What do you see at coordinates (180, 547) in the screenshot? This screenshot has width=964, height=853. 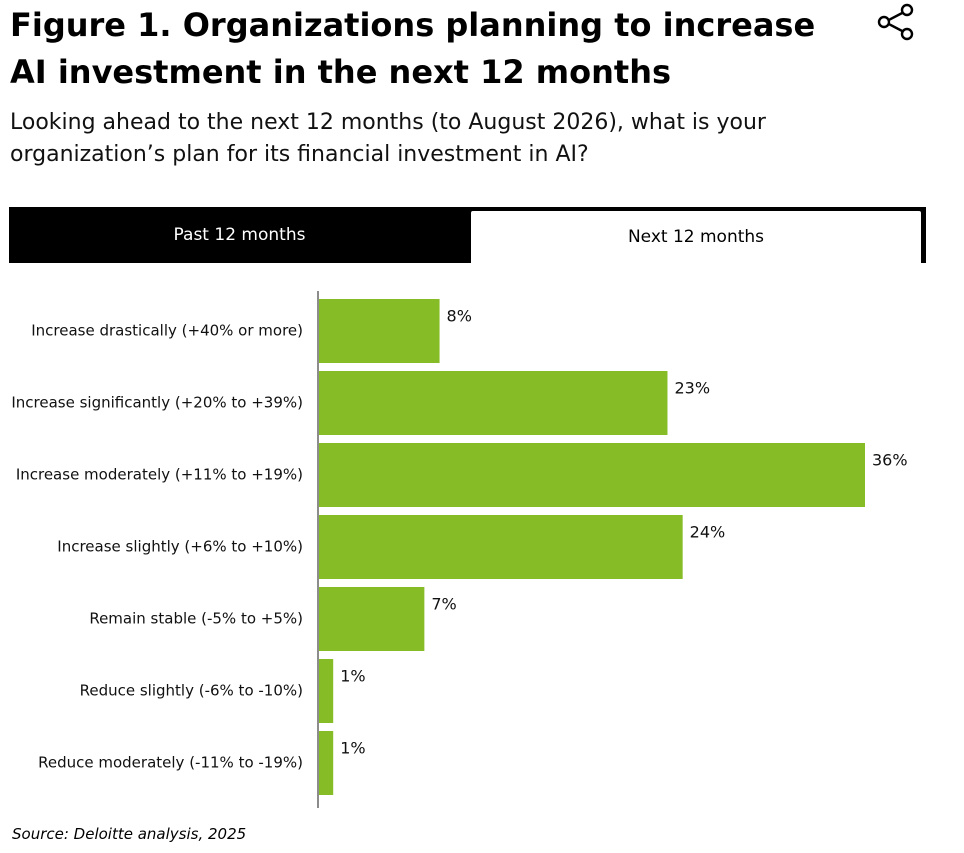 I see `category-label: Increase slightly (+6% to +10%)` at bounding box center [180, 547].